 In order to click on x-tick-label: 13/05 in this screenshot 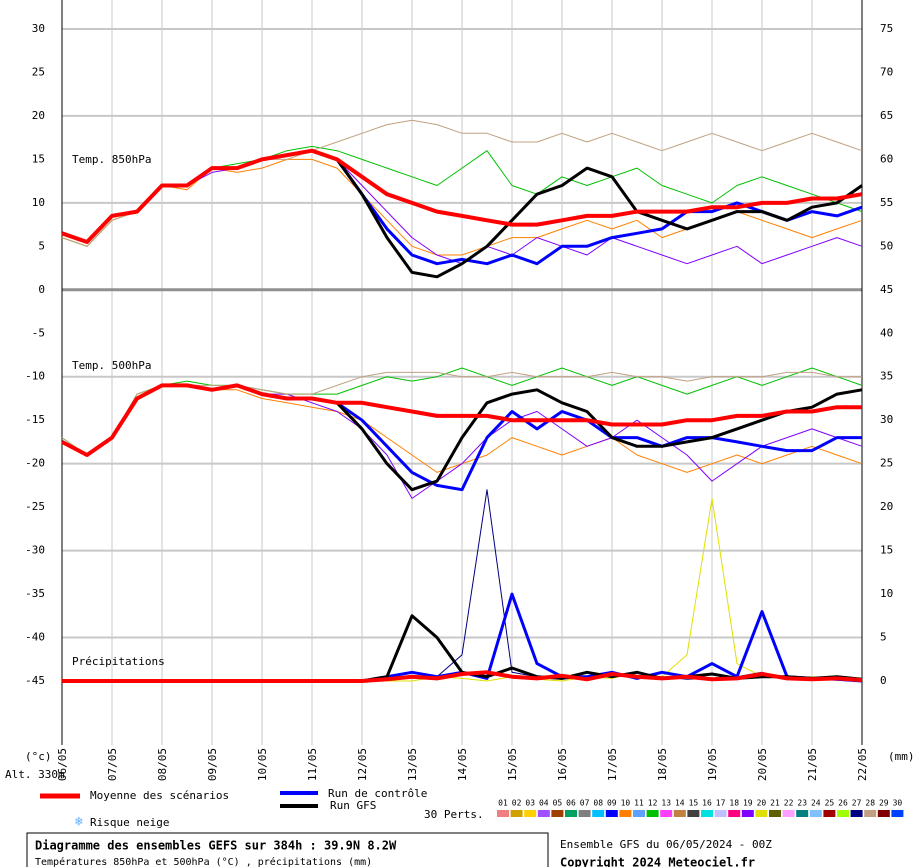, I will do `click(412, 764)`.